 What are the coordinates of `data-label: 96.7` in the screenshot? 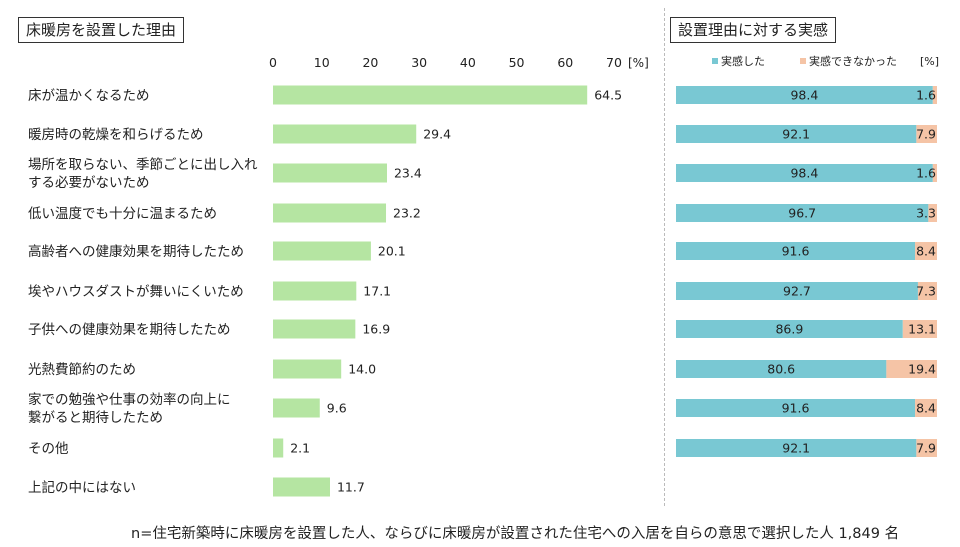 It's located at (802, 213).